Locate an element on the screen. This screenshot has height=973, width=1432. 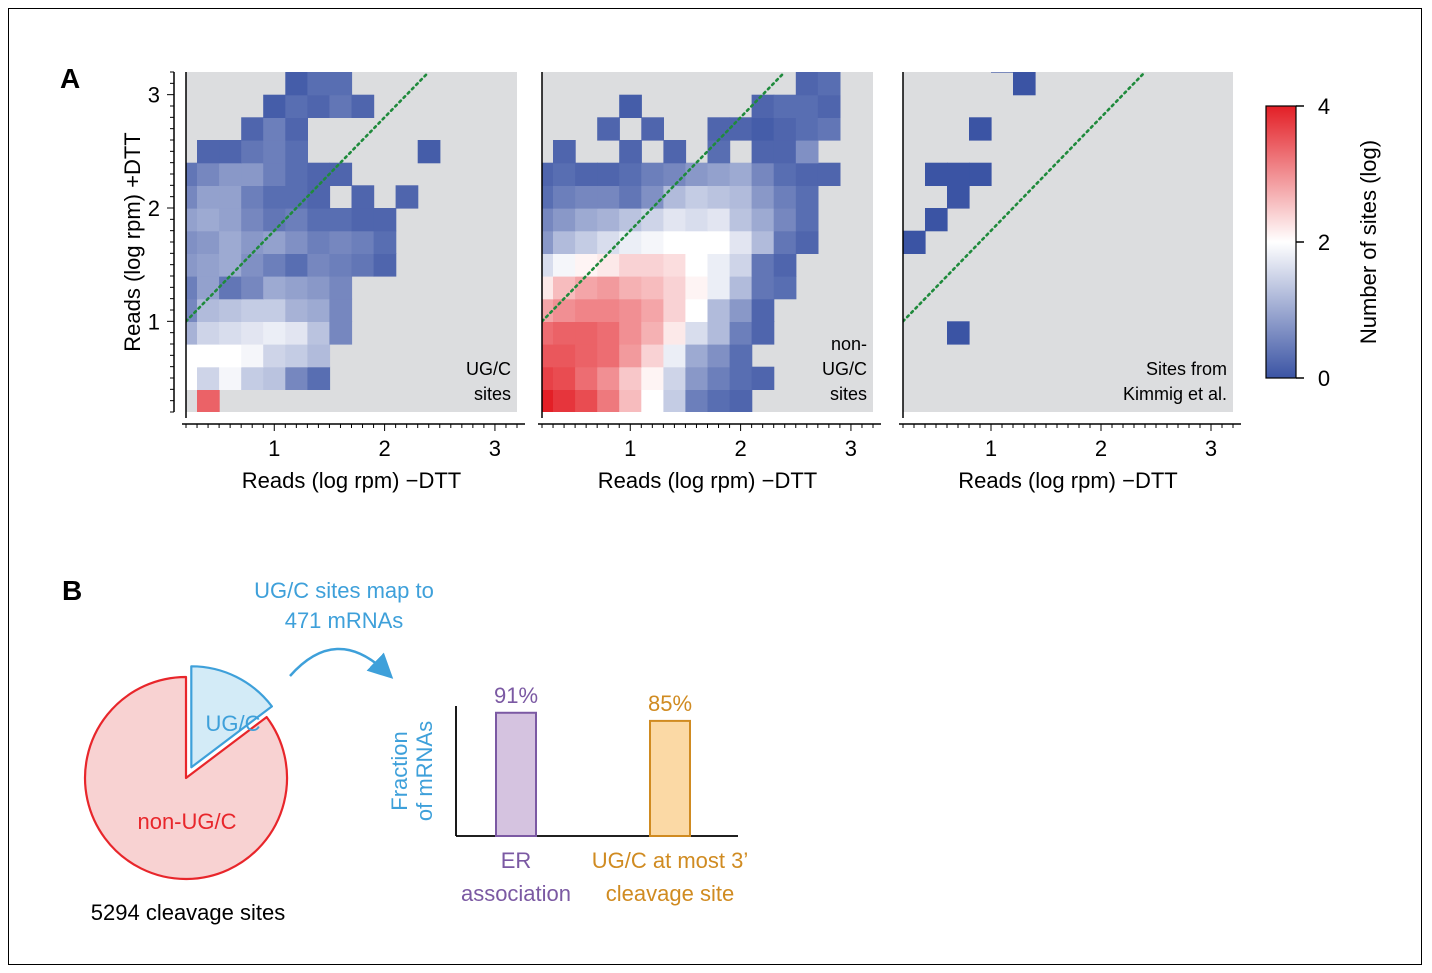
y-axis-title: Reads (log rpm) +DTT is located at coordinates (132, 241).